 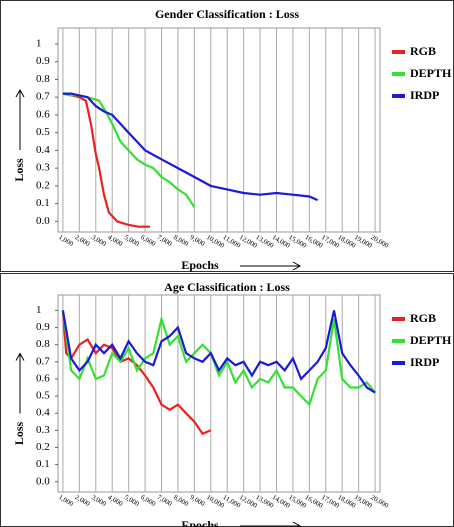 I want to click on chart-title: Gender Classification : Loss, so click(x=227, y=14).